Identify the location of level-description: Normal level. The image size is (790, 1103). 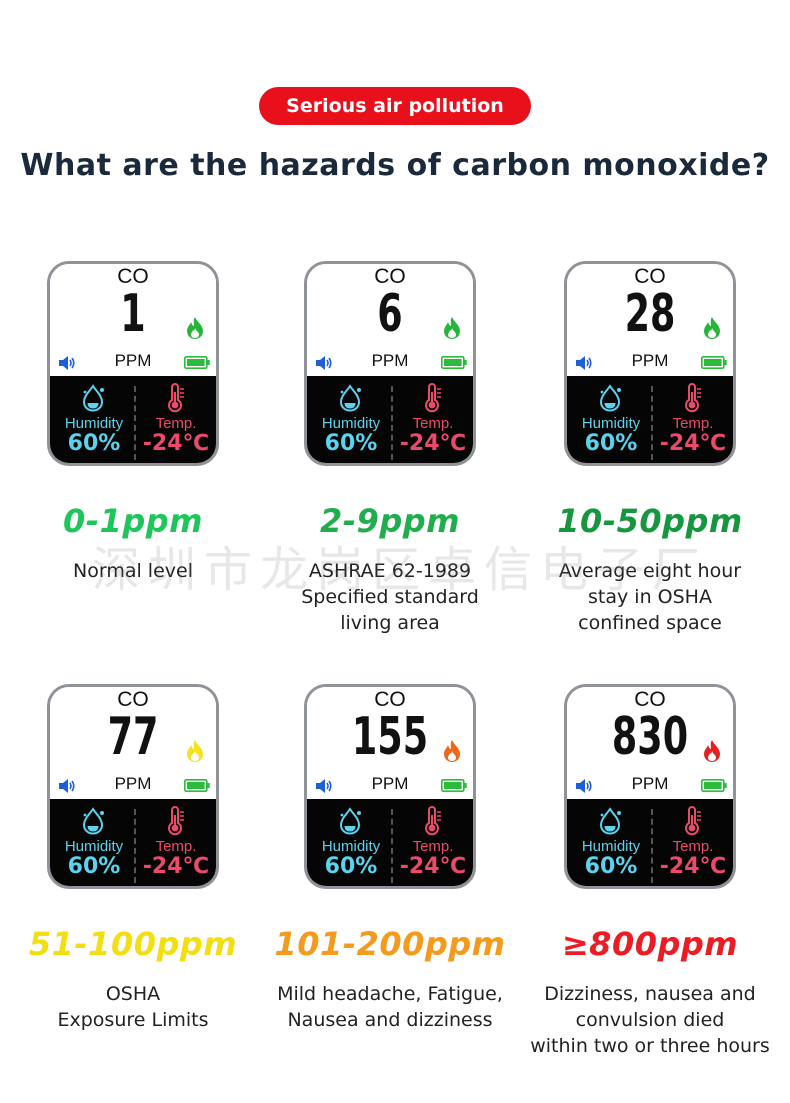
(133, 571).